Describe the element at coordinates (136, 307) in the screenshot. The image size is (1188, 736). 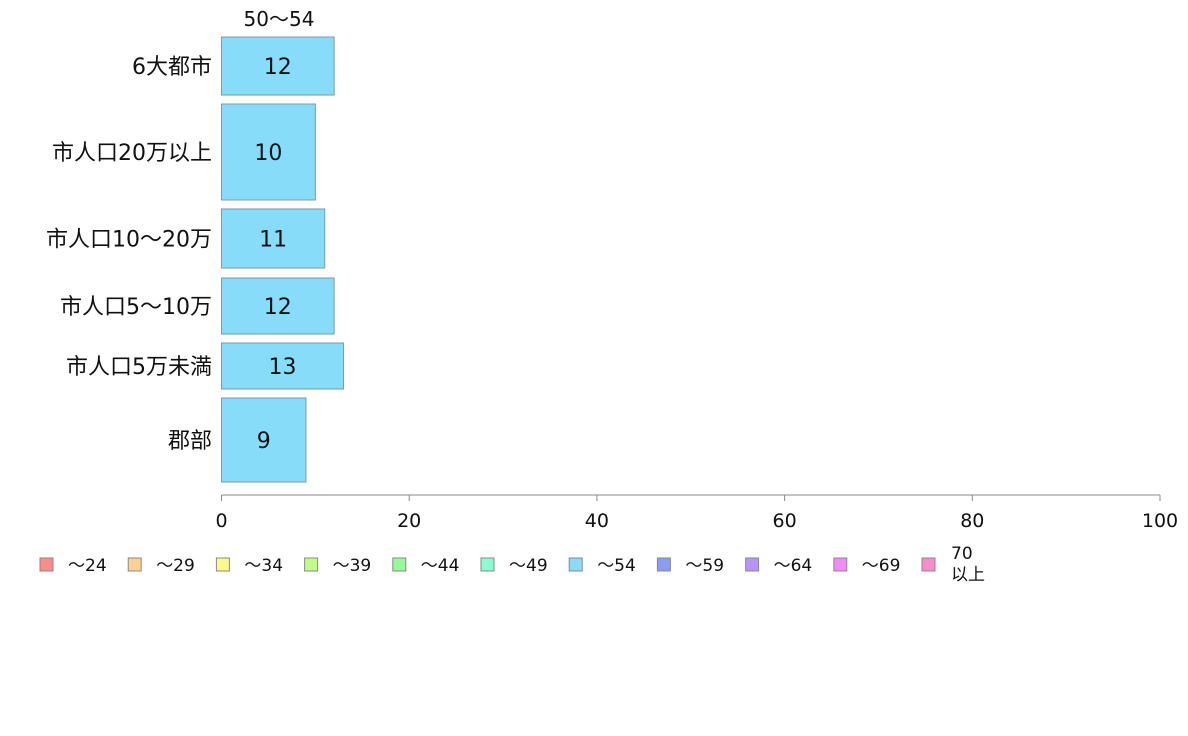
I see `category-label: 市人口5〜10万` at that location.